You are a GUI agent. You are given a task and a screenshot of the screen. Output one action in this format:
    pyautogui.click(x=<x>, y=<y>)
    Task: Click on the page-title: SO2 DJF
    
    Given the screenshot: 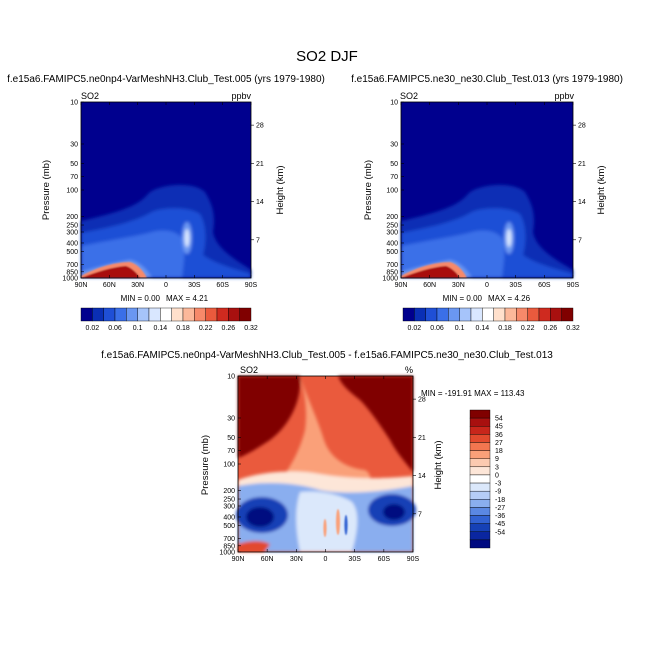 What is the action you would take?
    pyautogui.click(x=327, y=56)
    